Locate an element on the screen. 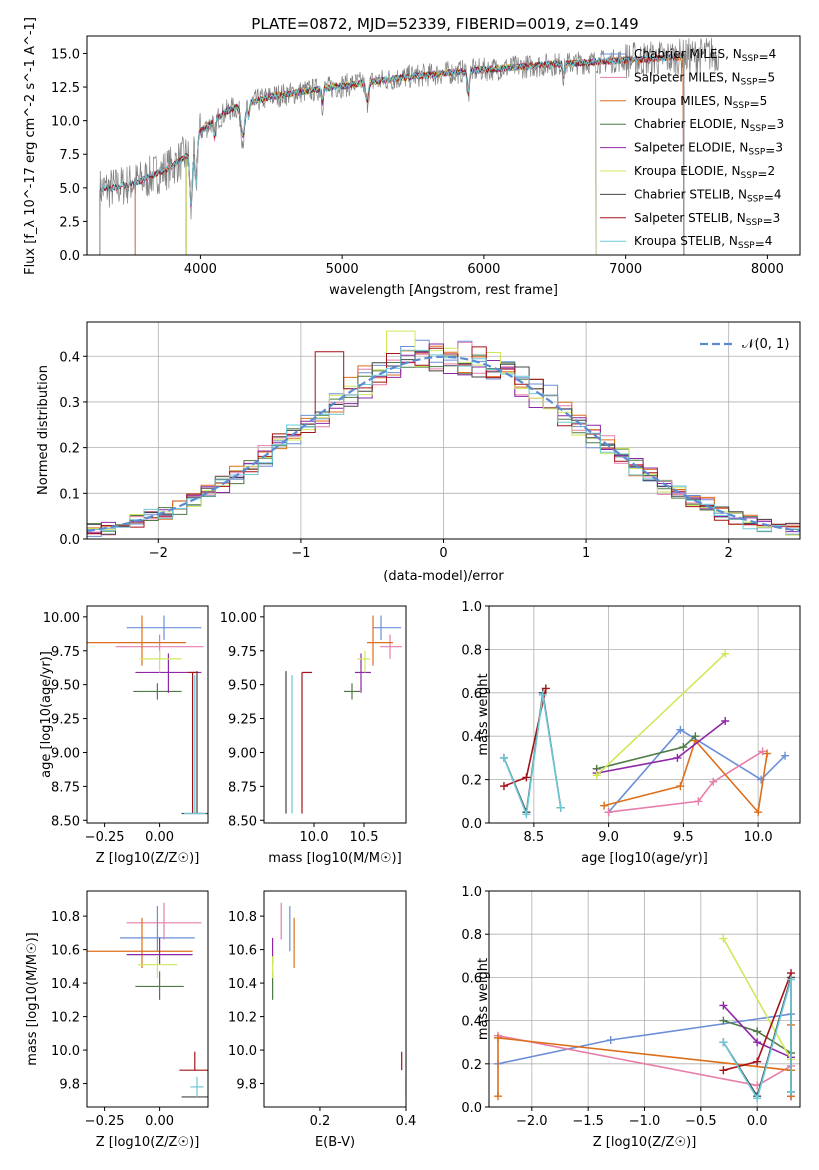 The height and width of the screenshot is (1170, 819). x-tick-label: −1.0 is located at coordinates (645, 1121).